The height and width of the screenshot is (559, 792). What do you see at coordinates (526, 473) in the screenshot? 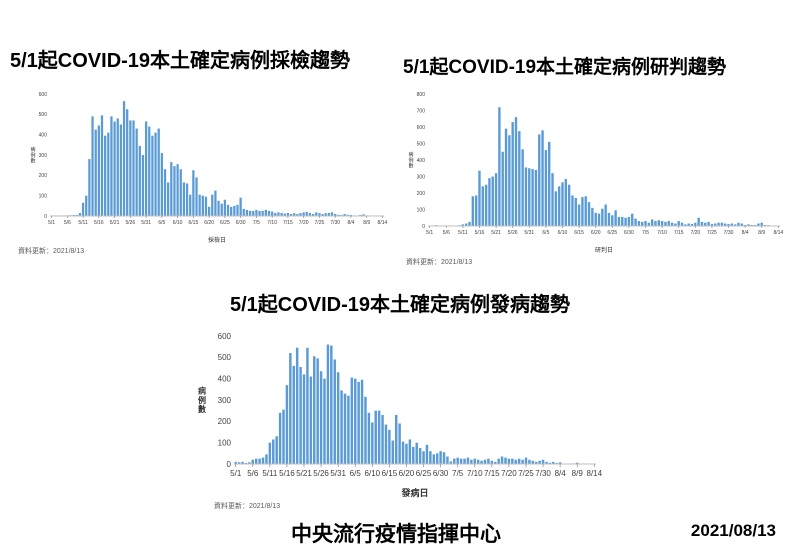
I see `x-tick-label: 7/25` at bounding box center [526, 473].